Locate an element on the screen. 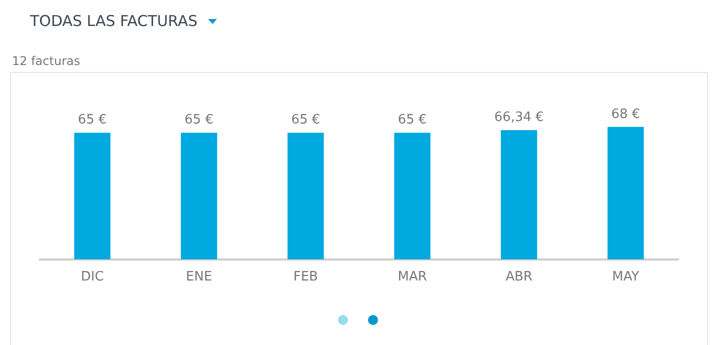 The height and width of the screenshot is (345, 727). x-tick-label: FEB is located at coordinates (305, 277).